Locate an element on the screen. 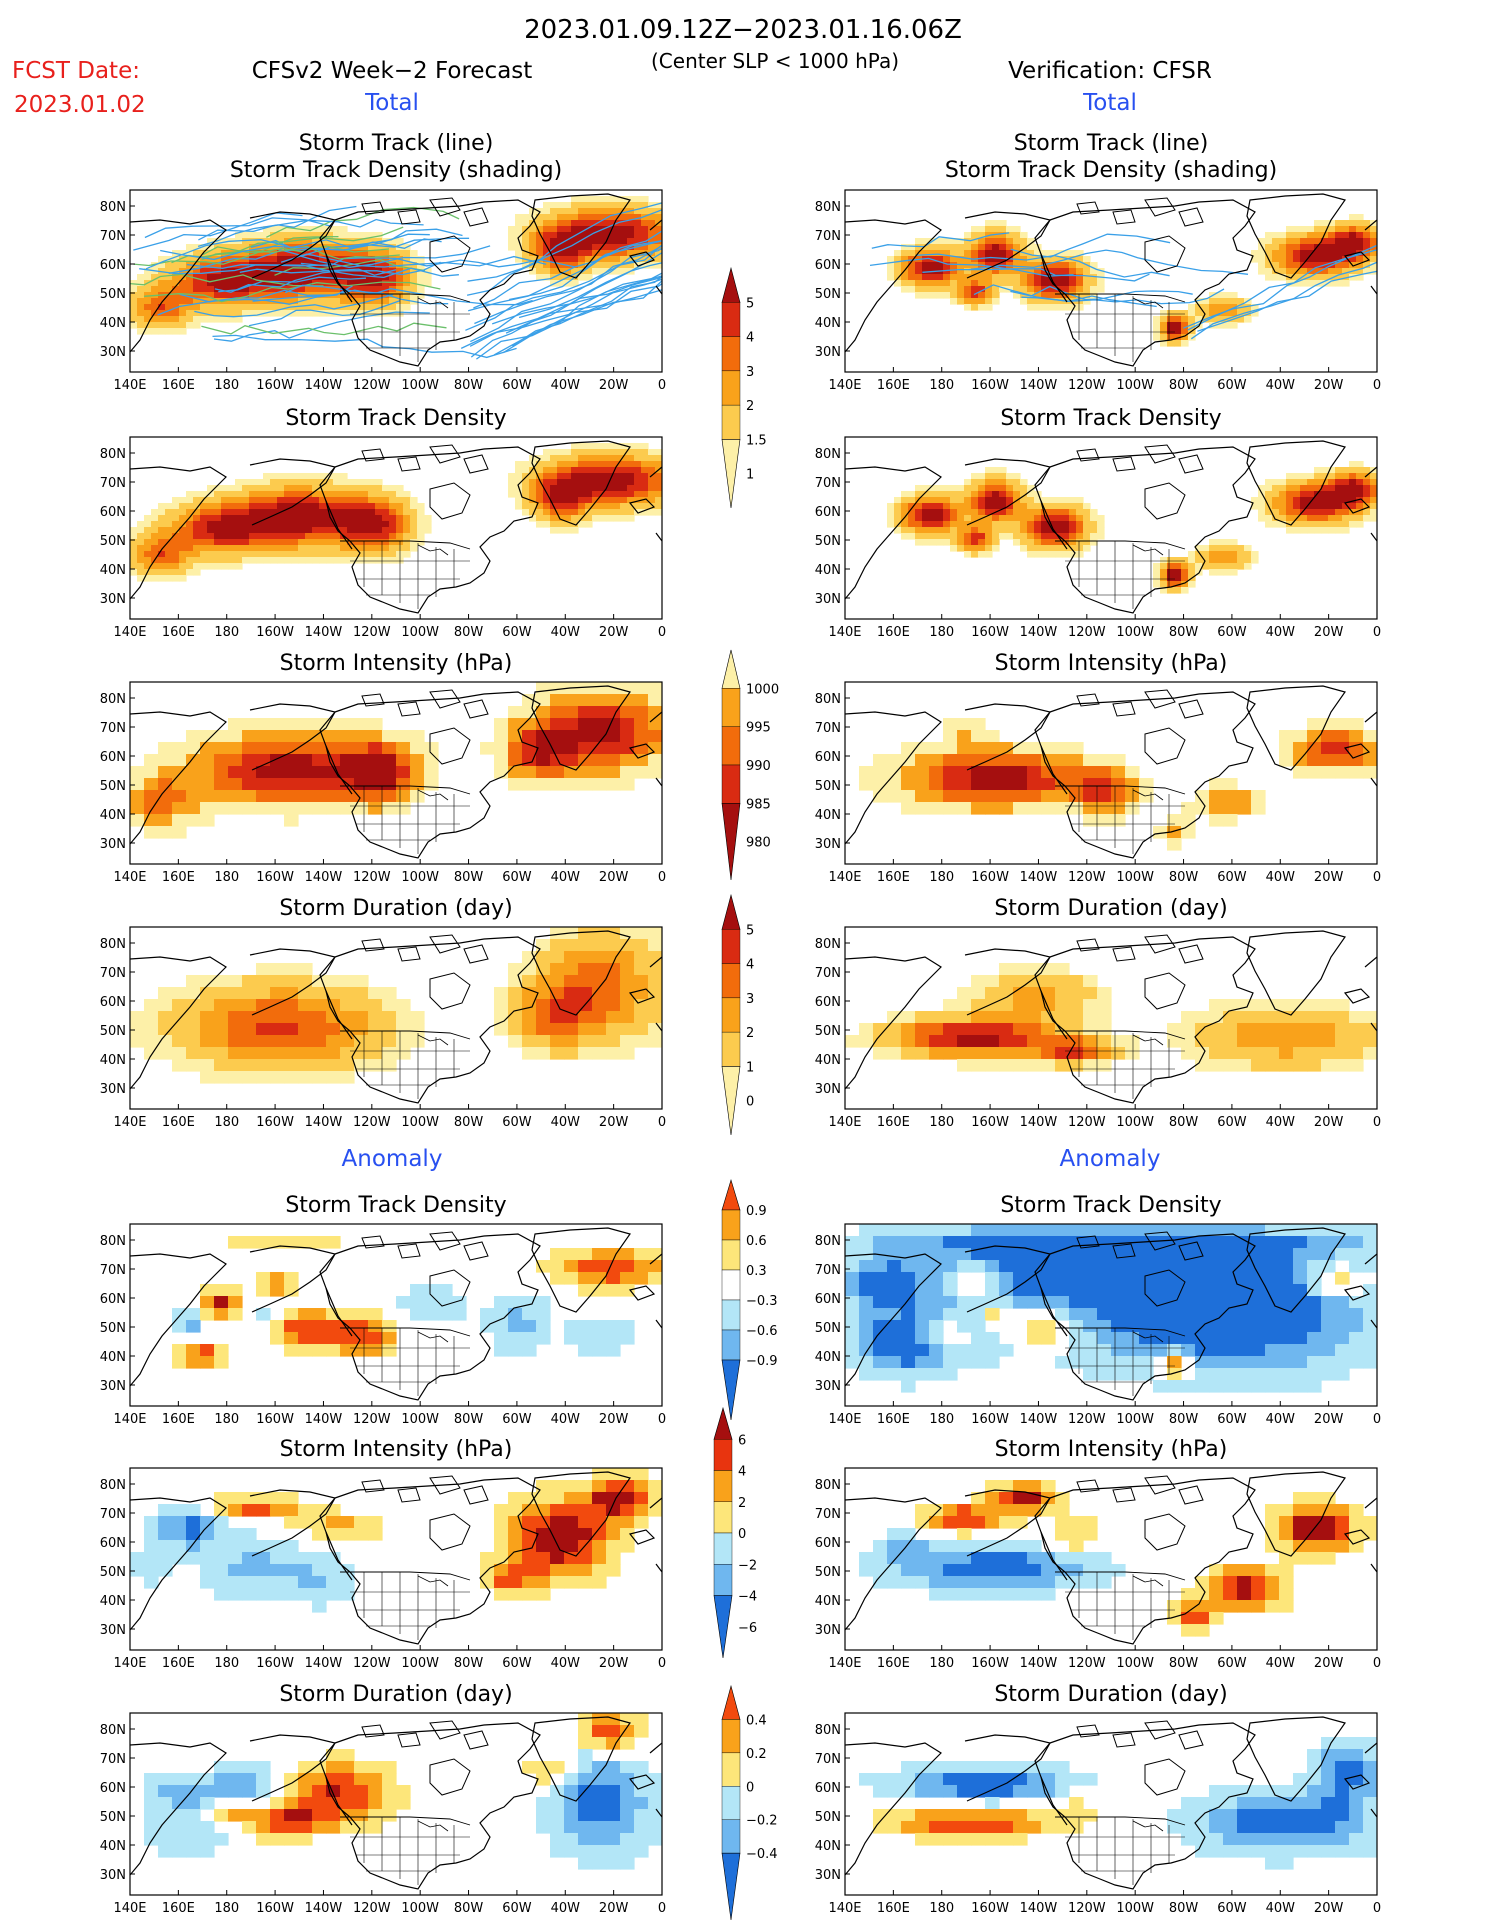 The width and height of the screenshot is (1487, 1929). colorbar-tick-label: 990 is located at coordinates (758, 766).